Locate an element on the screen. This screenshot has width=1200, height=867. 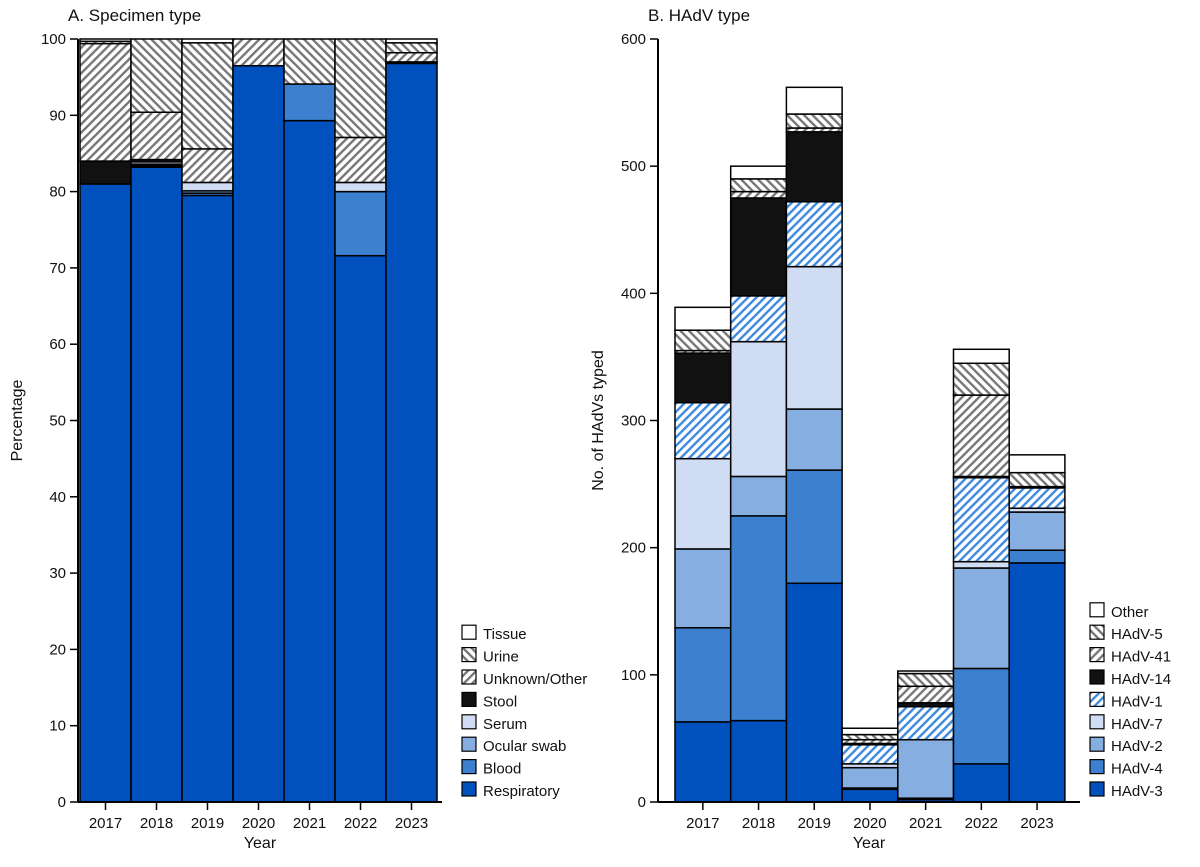
y-axis-label: Percentage is located at coordinates (17, 420).